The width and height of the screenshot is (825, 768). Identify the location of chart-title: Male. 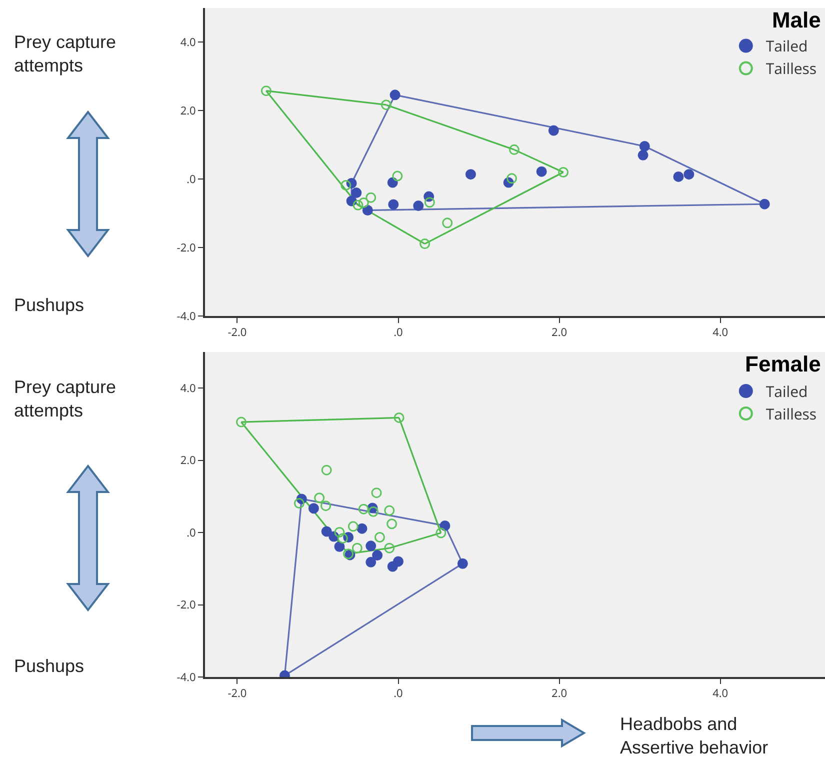
(796, 19).